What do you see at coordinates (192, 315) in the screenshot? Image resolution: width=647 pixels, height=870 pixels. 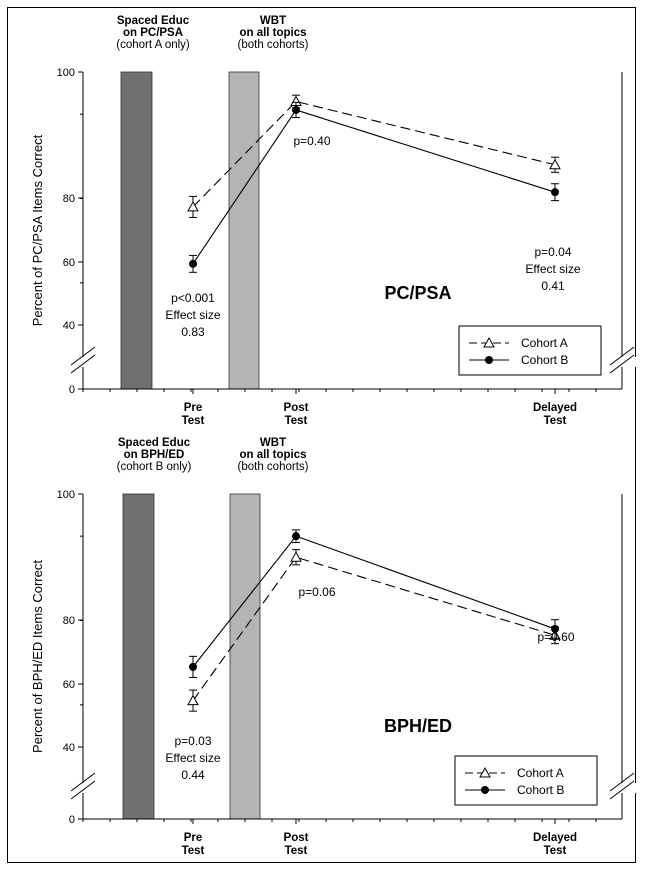 I see `annotation-pre: p<0.001 Effect size 0.83` at bounding box center [192, 315].